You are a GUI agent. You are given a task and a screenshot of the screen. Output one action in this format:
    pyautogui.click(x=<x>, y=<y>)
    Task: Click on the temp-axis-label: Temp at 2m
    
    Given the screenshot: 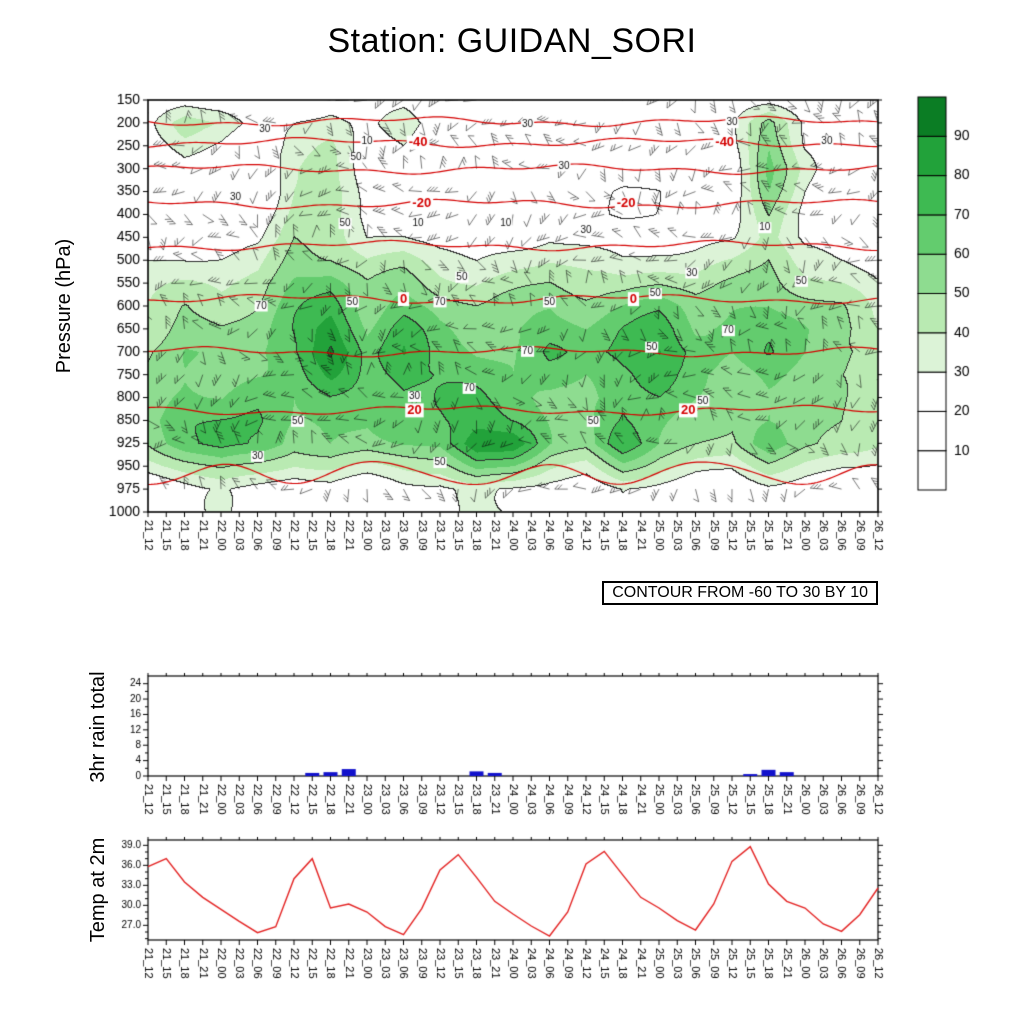 What is the action you would take?
    pyautogui.click(x=98, y=890)
    